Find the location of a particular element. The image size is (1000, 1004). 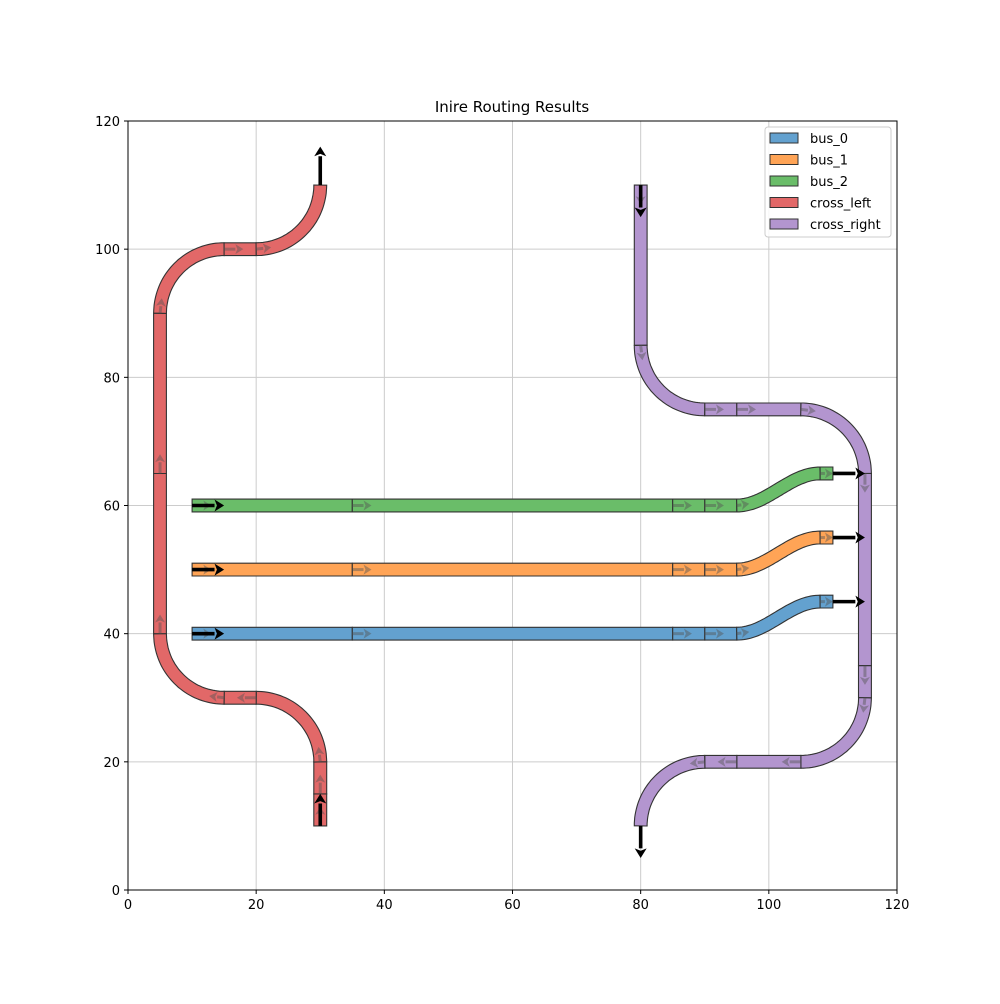

x-tick-label: 80 is located at coordinates (640, 905).